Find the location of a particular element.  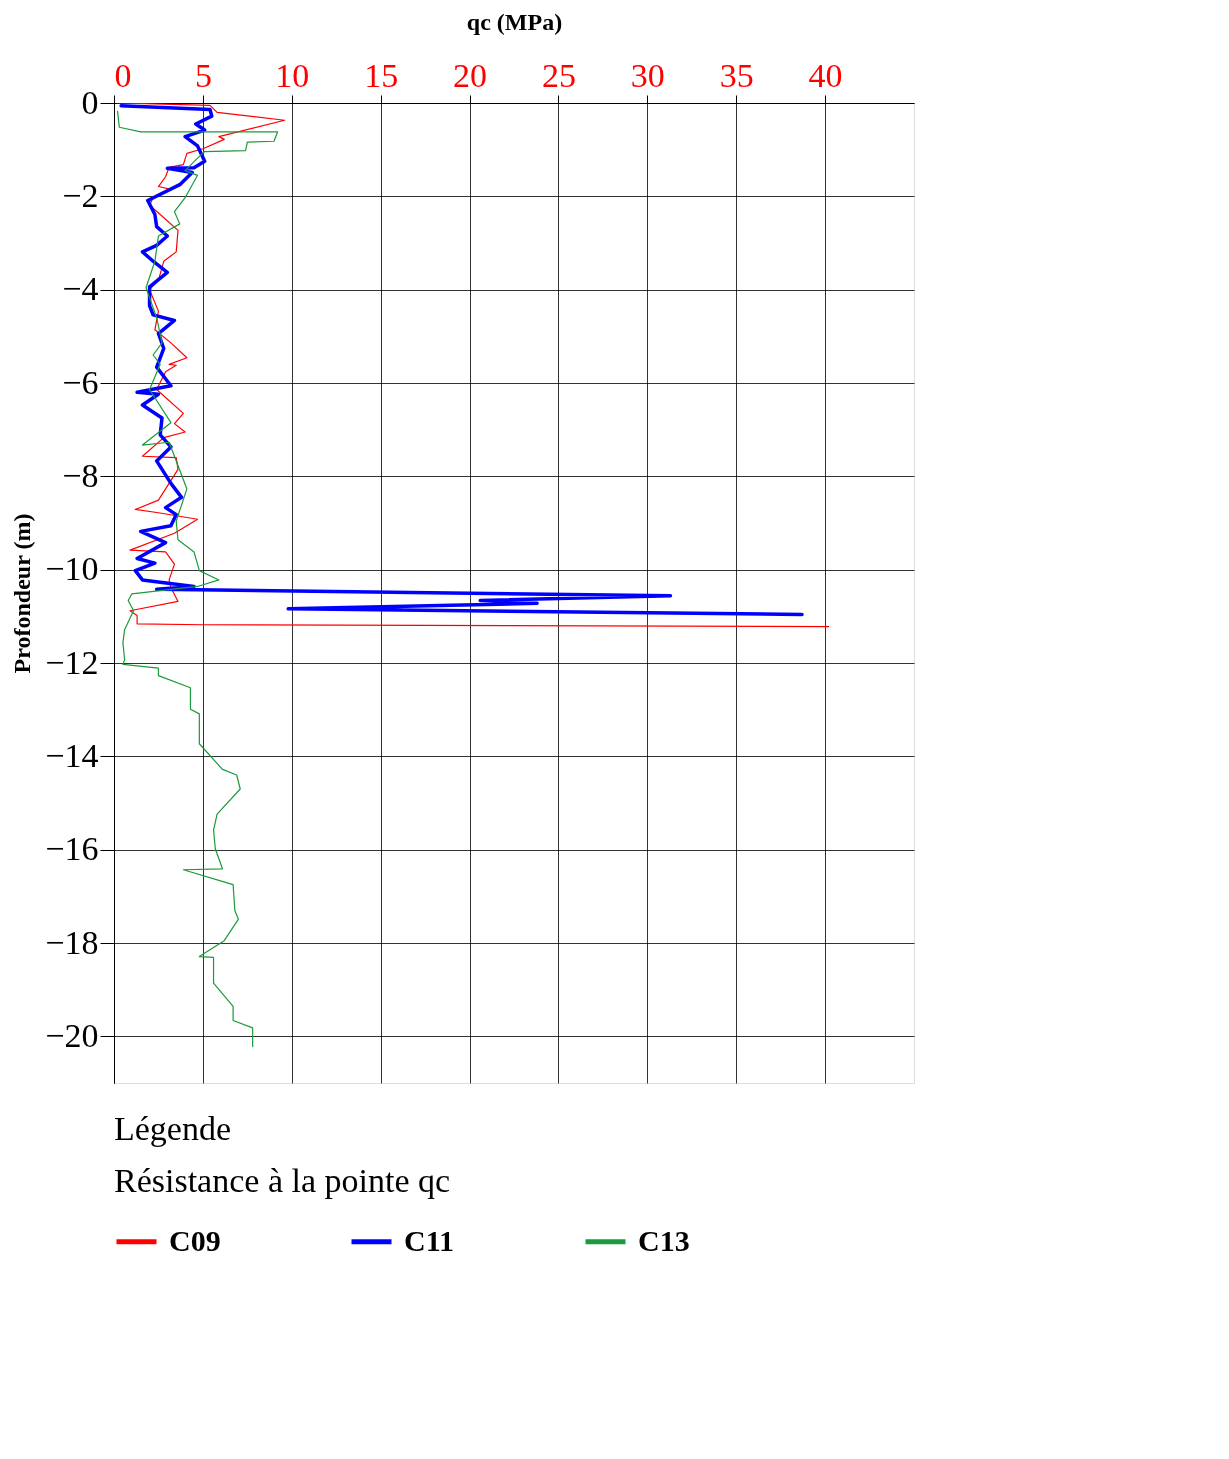

legend-title: Légende is located at coordinates (173, 1128).